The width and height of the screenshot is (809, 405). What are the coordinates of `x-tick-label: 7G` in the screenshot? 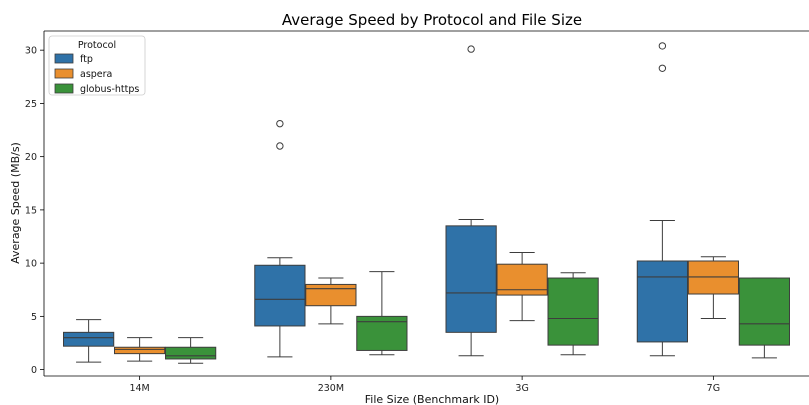 It's located at (713, 388).